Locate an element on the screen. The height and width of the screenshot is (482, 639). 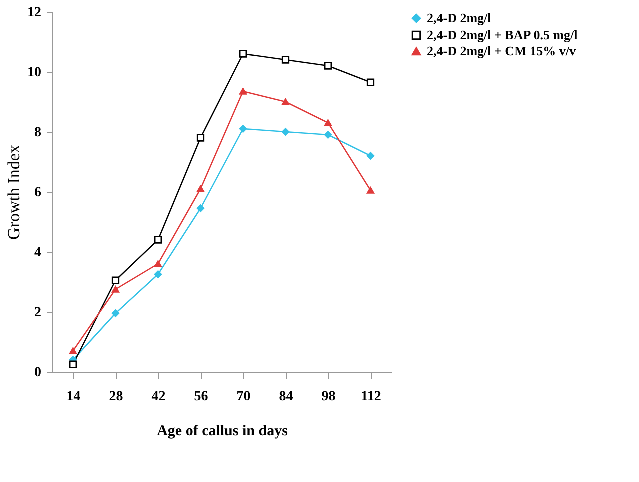
y-axis-title: Growth Index is located at coordinates (14, 192).